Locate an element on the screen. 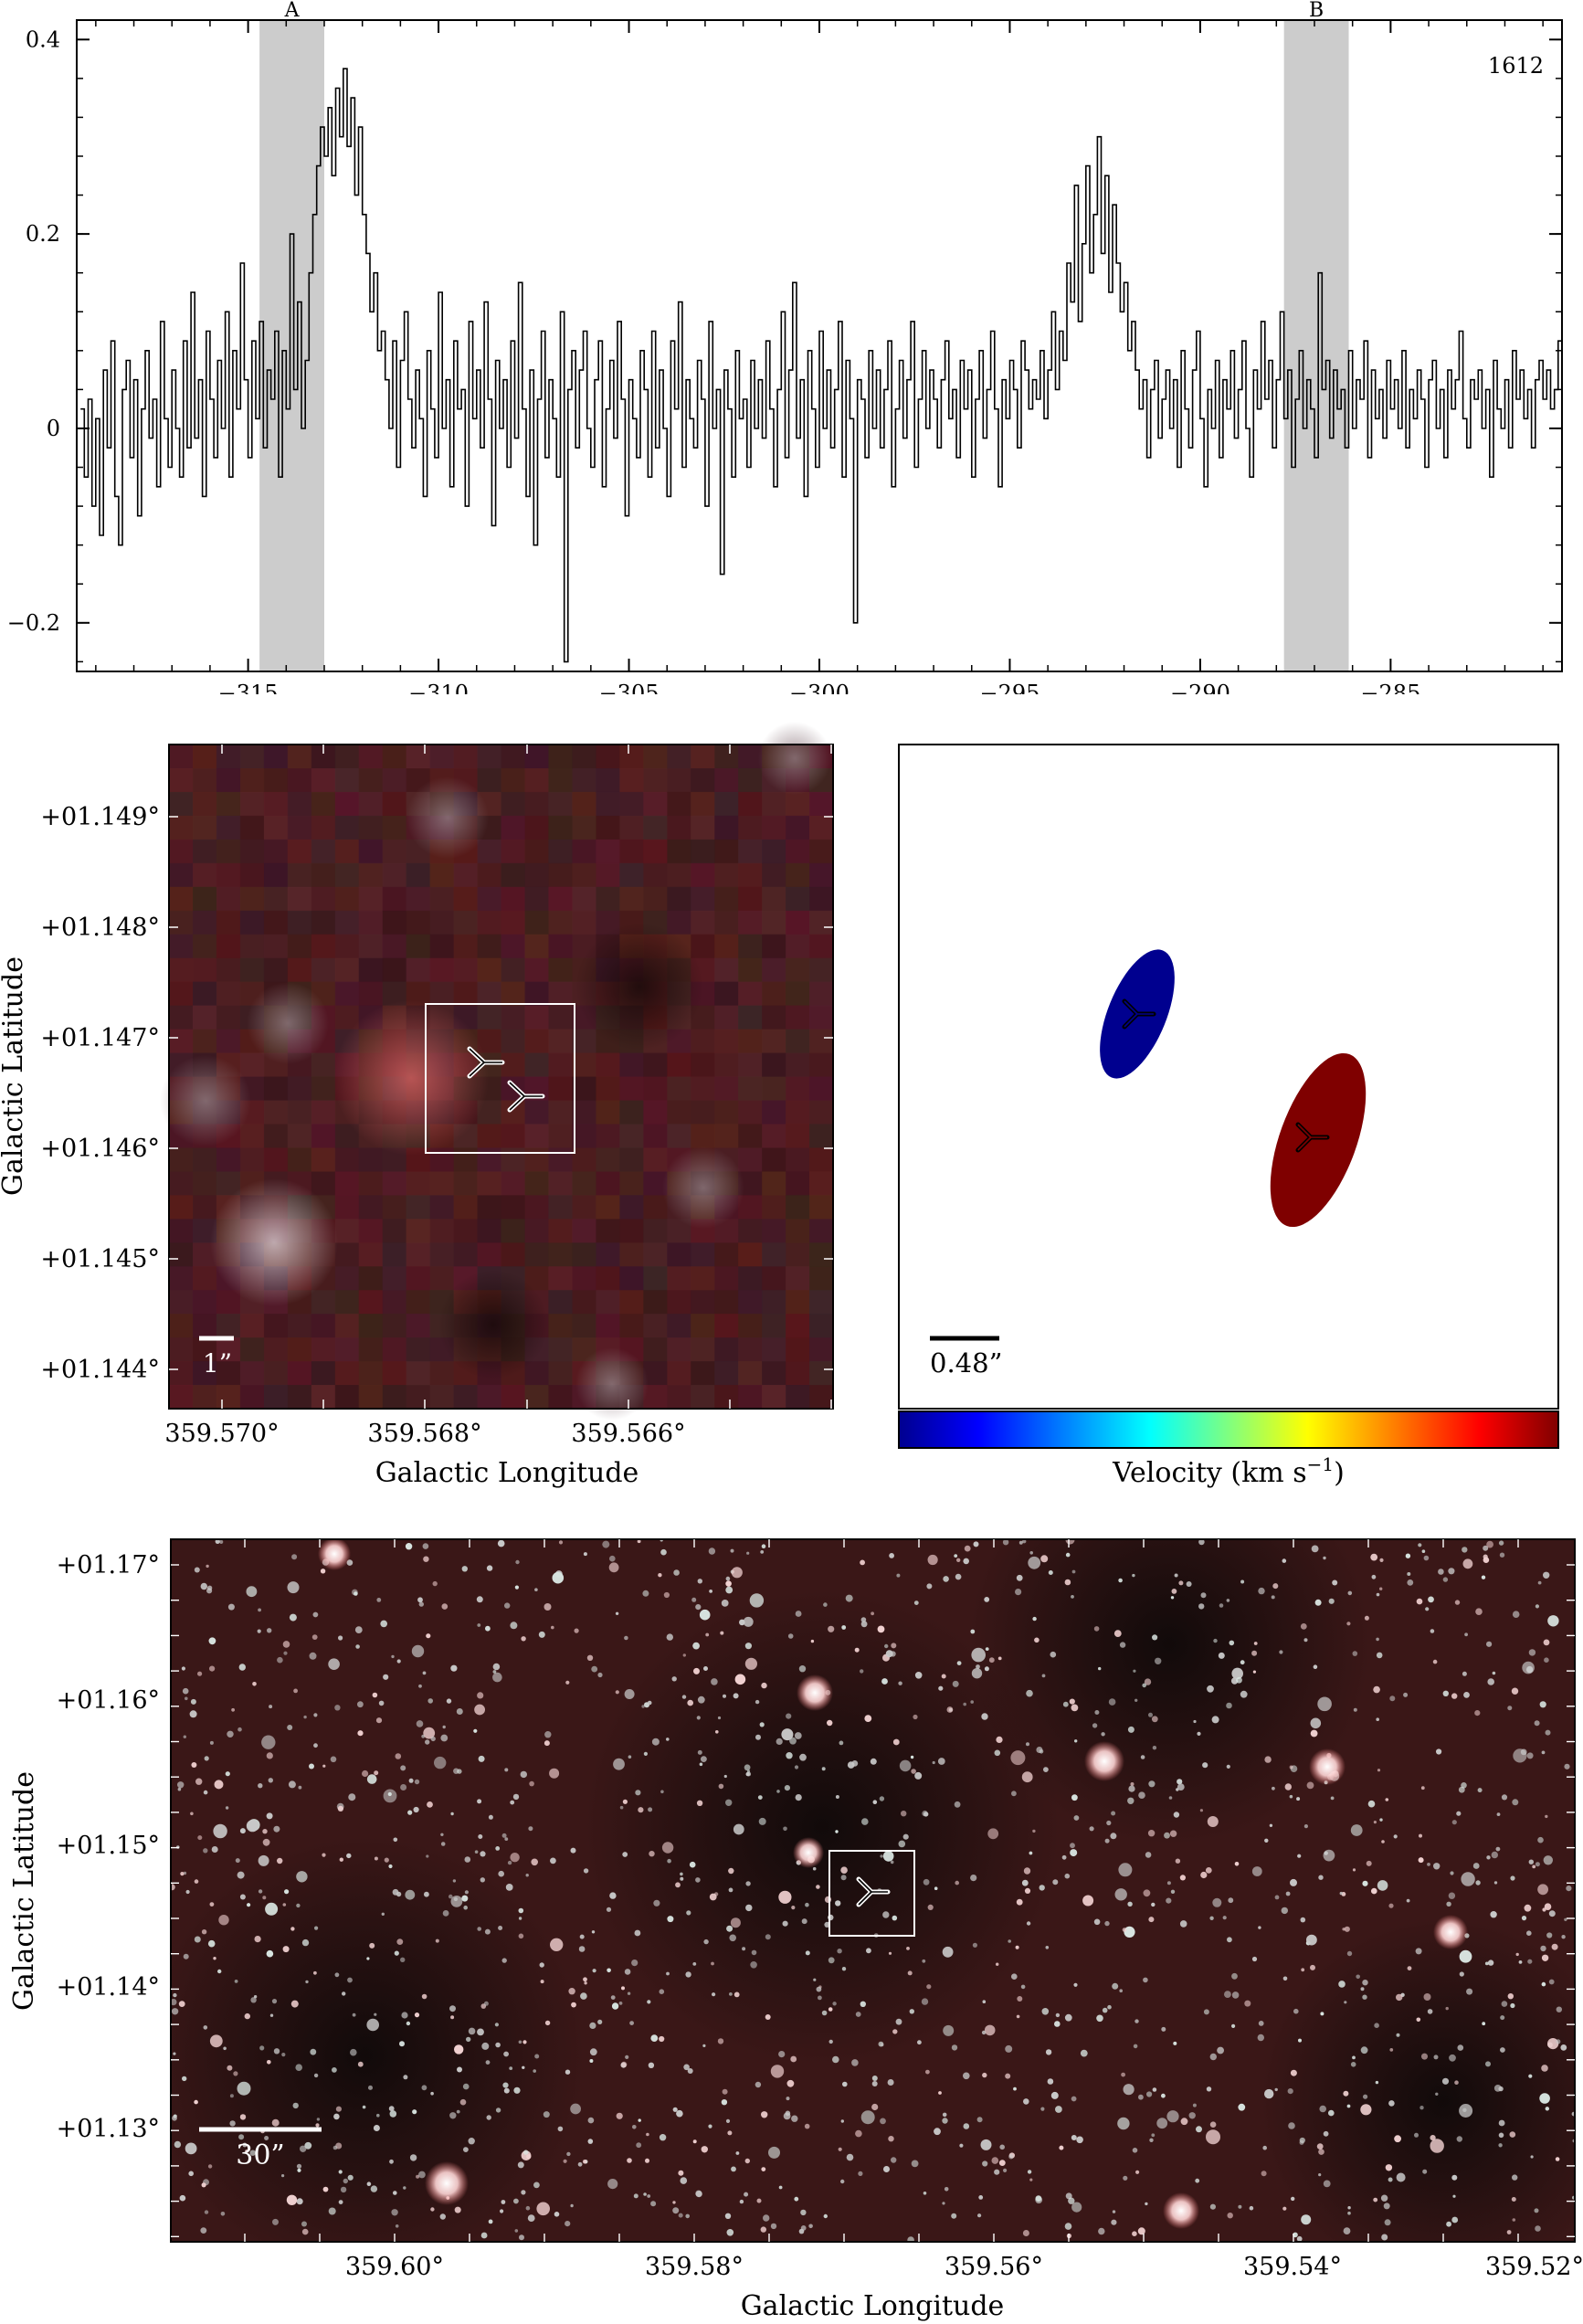  region-label: A is located at coordinates (292, 11).